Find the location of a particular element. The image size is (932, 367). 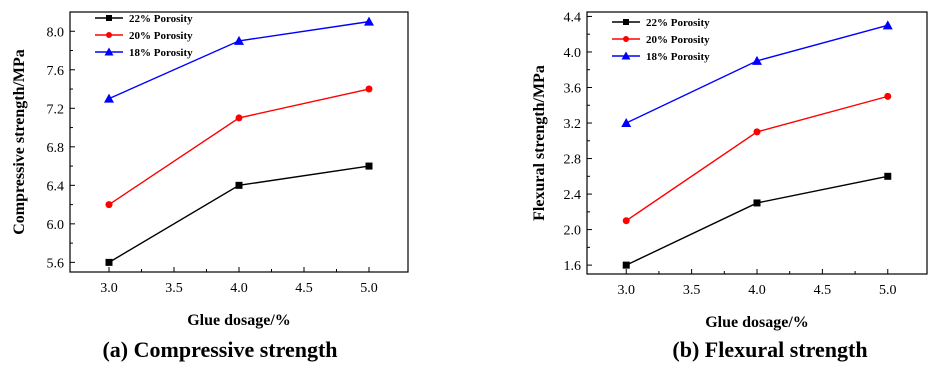

y-tick: 6.8 is located at coordinates (61, 148).